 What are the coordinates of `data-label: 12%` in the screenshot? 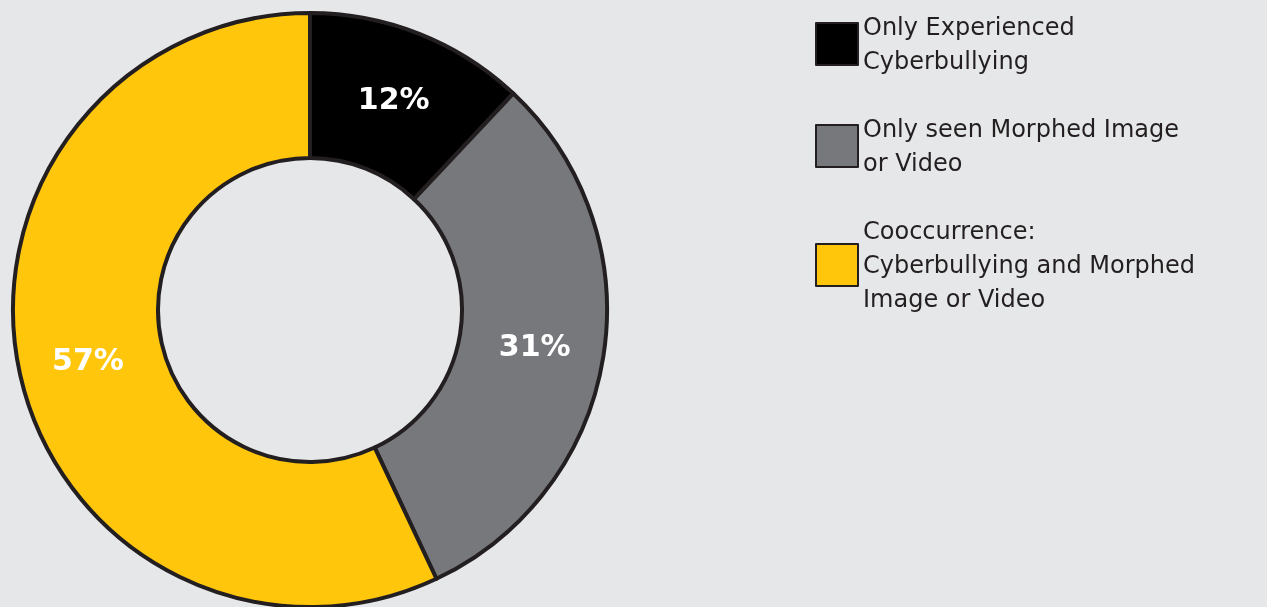 It's located at (393, 98).